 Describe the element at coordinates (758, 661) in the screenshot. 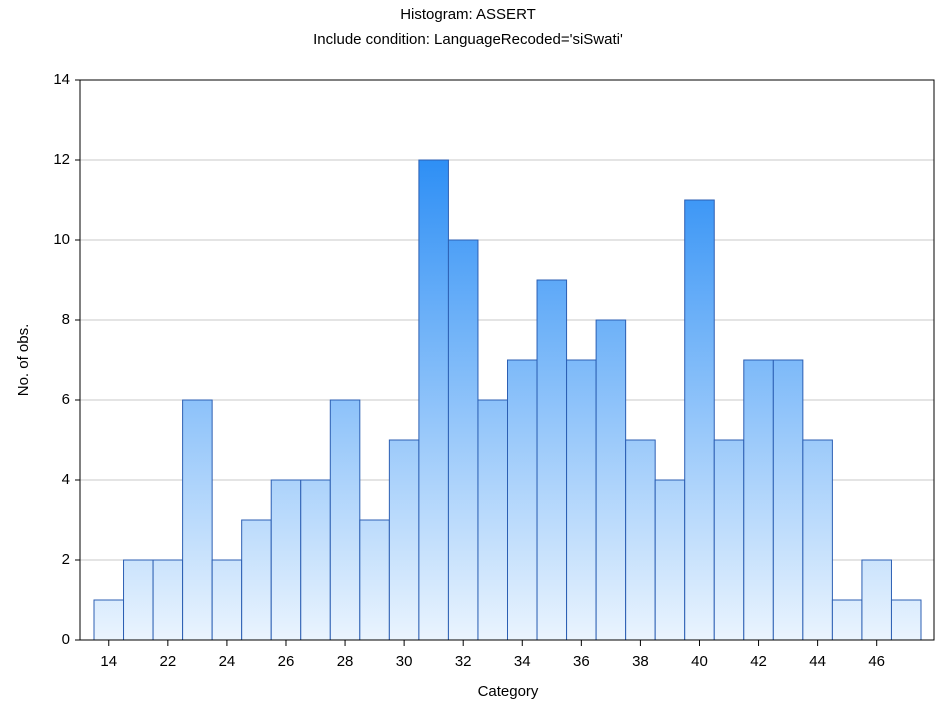

I see `x-tick-label: 42` at that location.